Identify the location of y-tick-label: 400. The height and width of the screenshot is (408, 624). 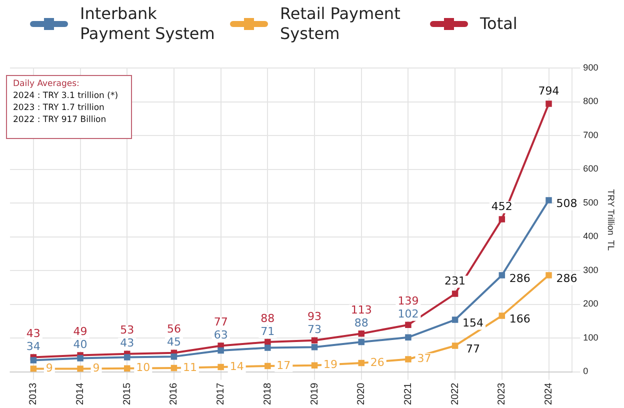
(590, 236).